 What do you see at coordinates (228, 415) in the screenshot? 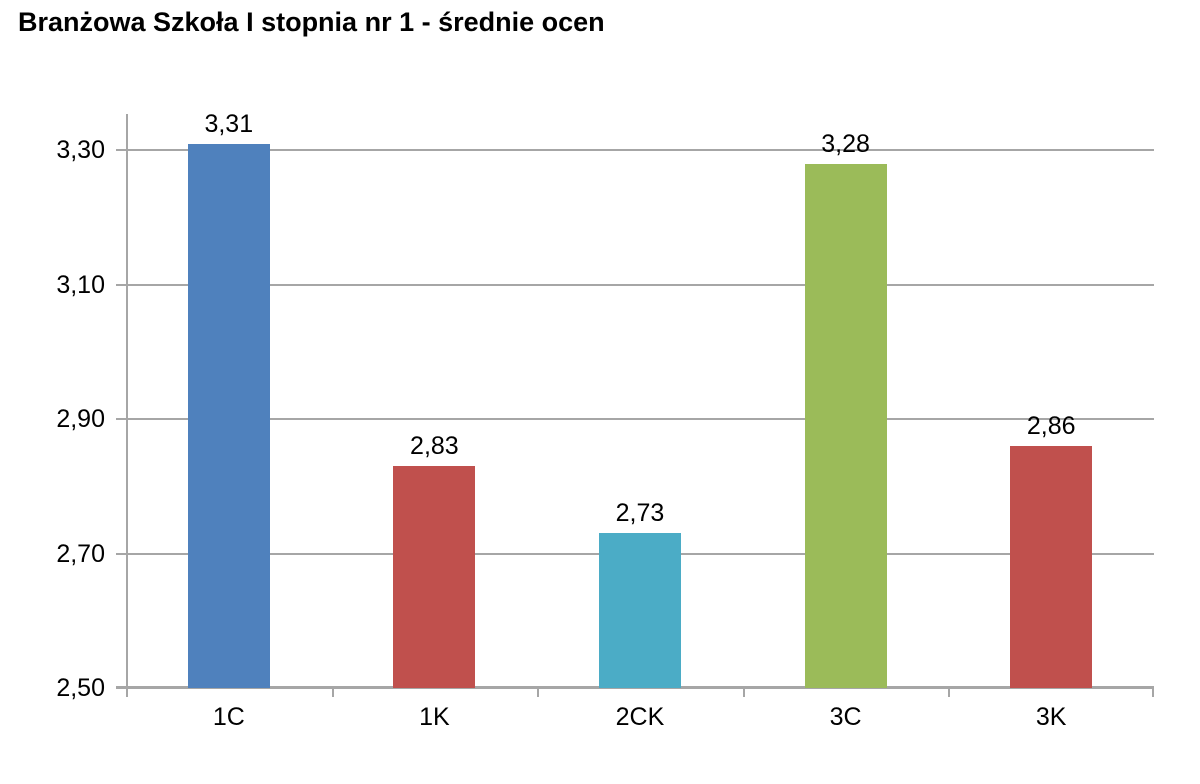
I see `bar-1c` at bounding box center [228, 415].